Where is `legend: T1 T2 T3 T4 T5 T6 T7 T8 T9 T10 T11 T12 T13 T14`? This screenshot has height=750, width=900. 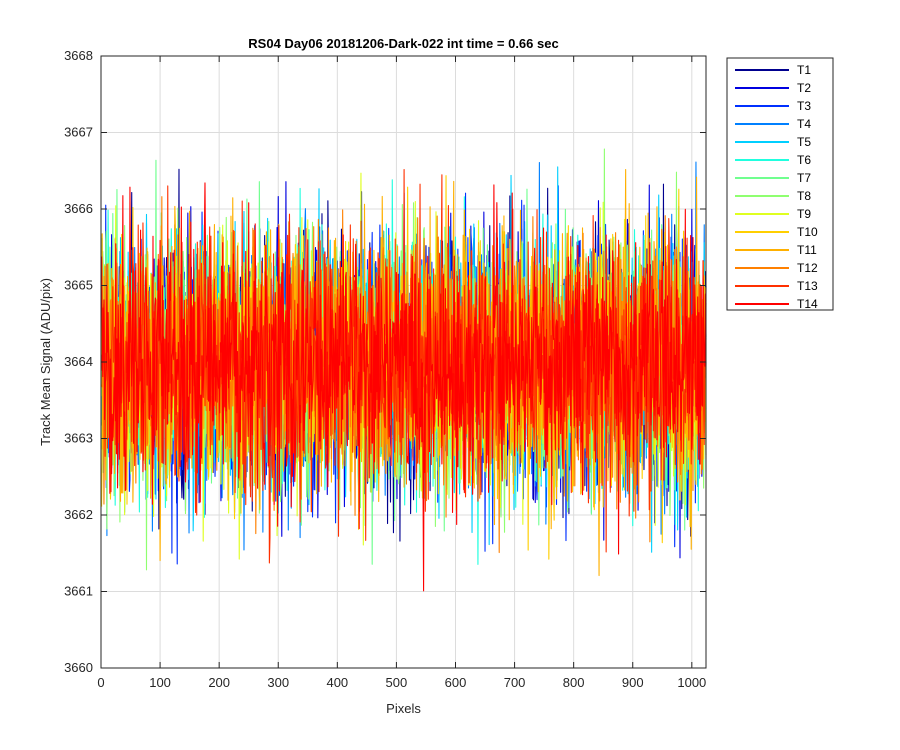
legend: T1 T2 T3 T4 T5 T6 T7 T8 T9 T10 T11 T12 T13 T14 is located at coordinates (780, 184).